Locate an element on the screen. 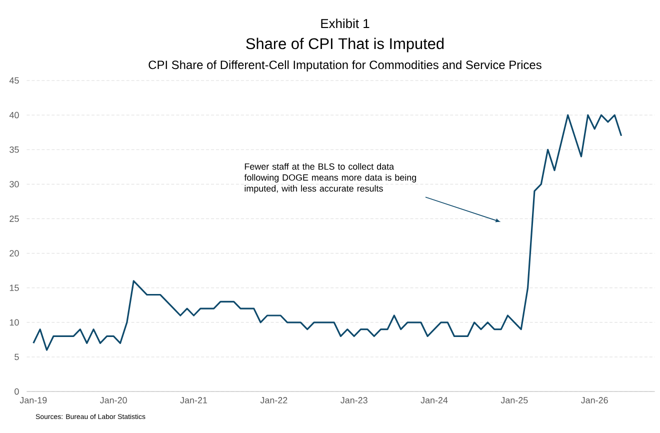 This screenshot has width=660, height=433. y-tick-label: 35 is located at coordinates (14, 149).